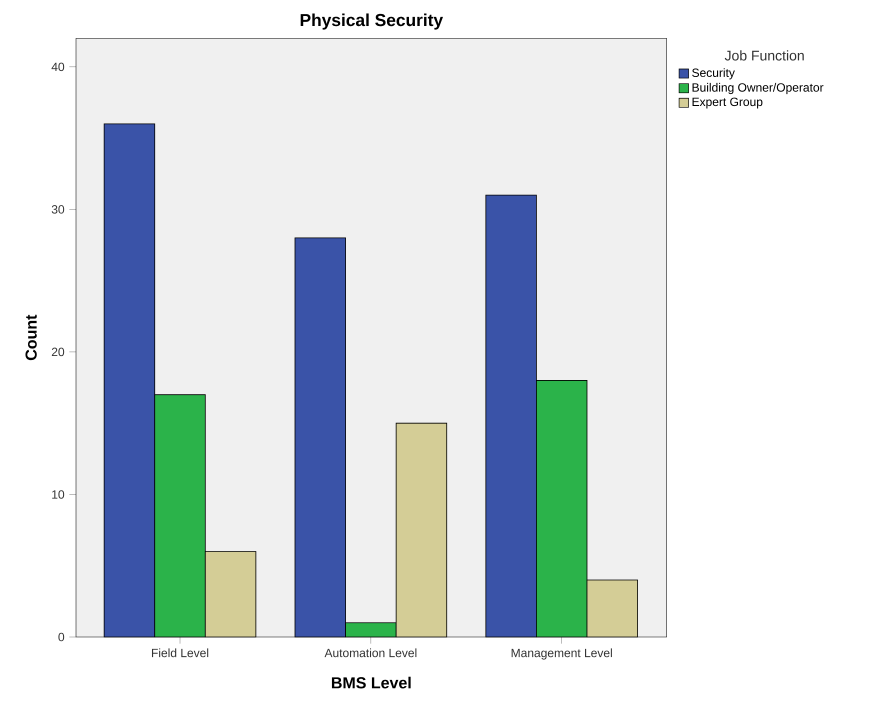  I want to click on chart-title: Physical Security, so click(372, 21).